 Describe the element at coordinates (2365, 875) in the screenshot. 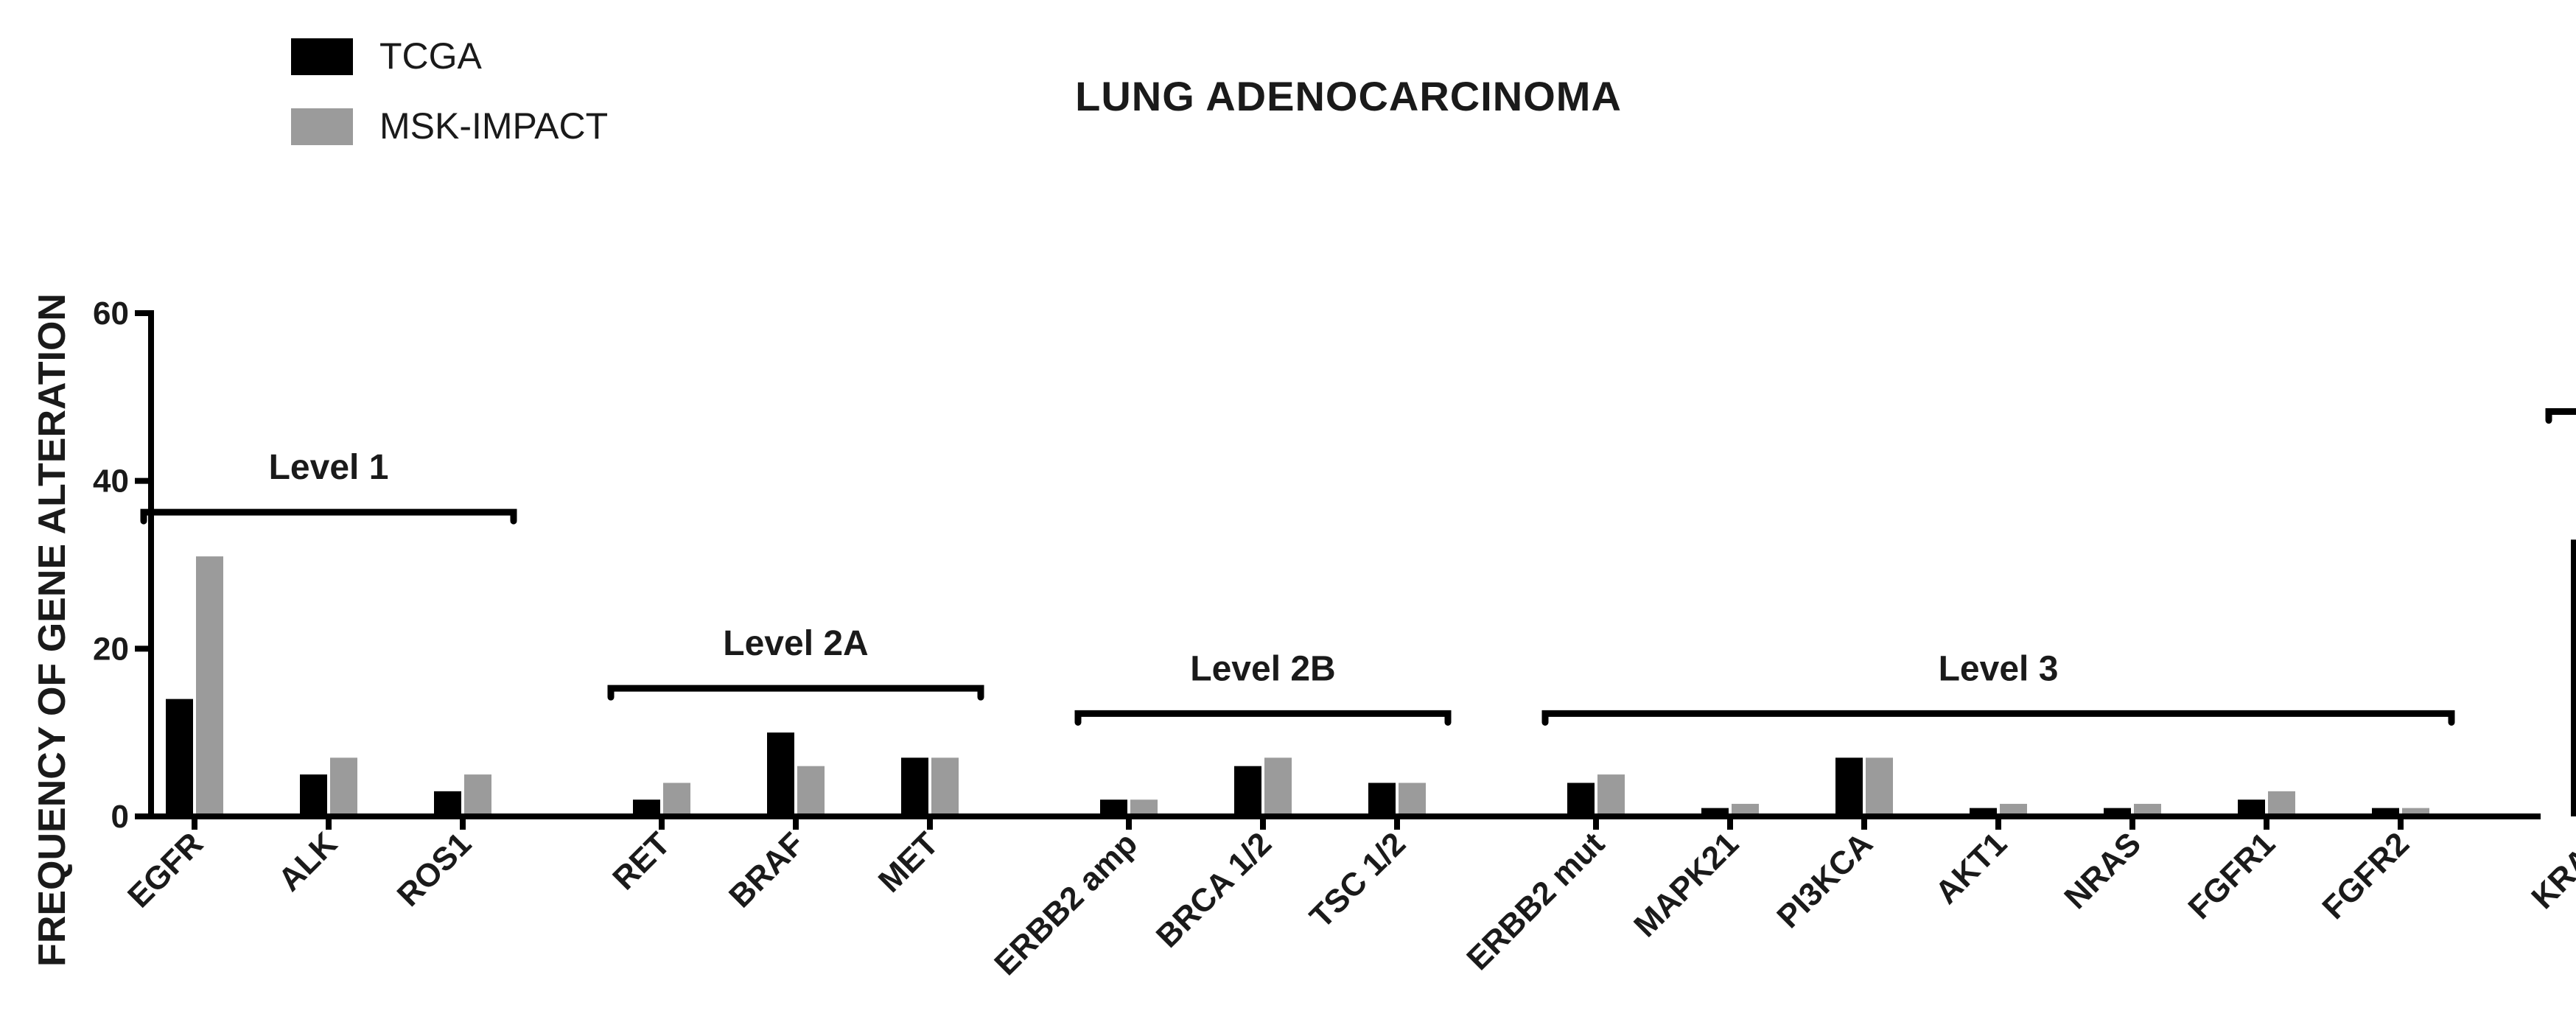

I see `x-tick-label-fgfr2: FGFR2` at that location.